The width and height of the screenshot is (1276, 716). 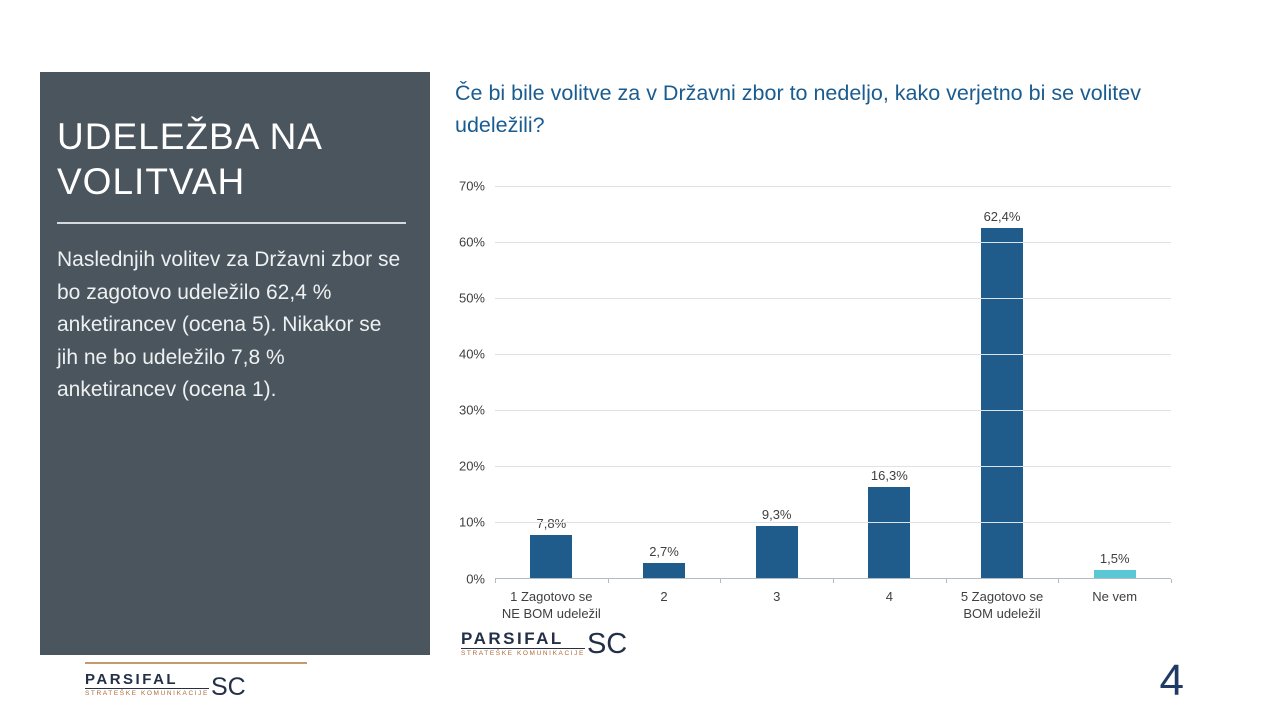 I want to click on bar-column: 62,4%, so click(x=1002, y=382).